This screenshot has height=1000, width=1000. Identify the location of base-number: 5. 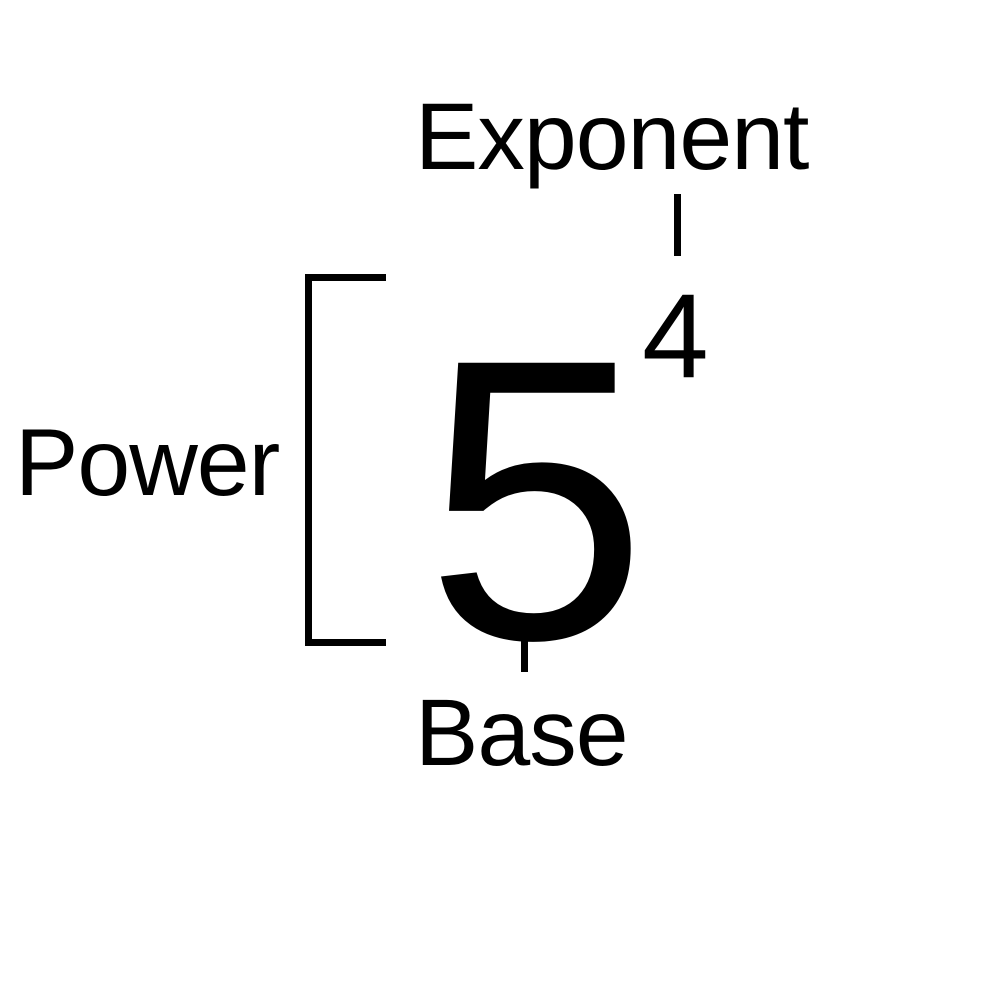
(536, 499).